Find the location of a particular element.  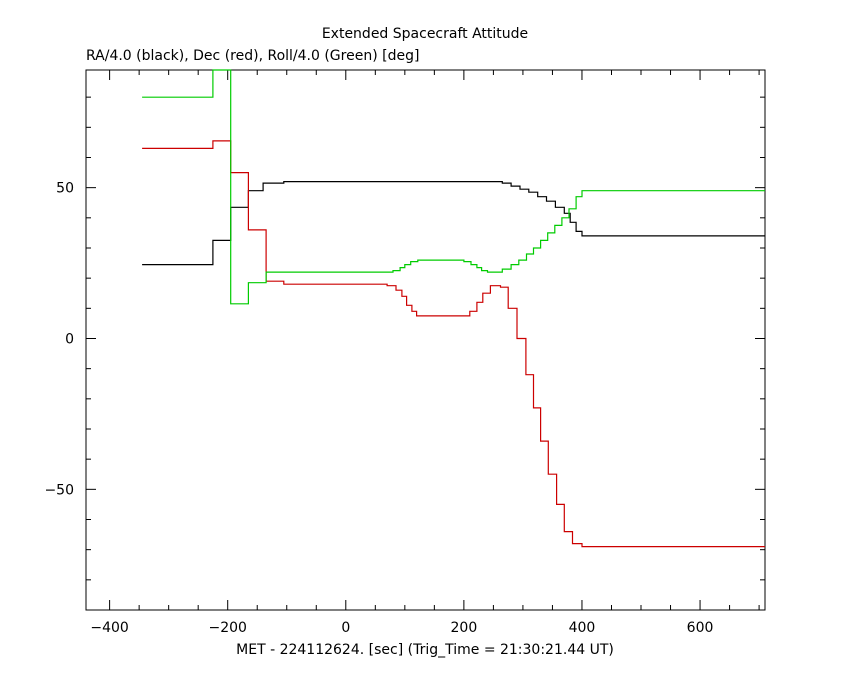

x-tick-label: 600 is located at coordinates (700, 628).